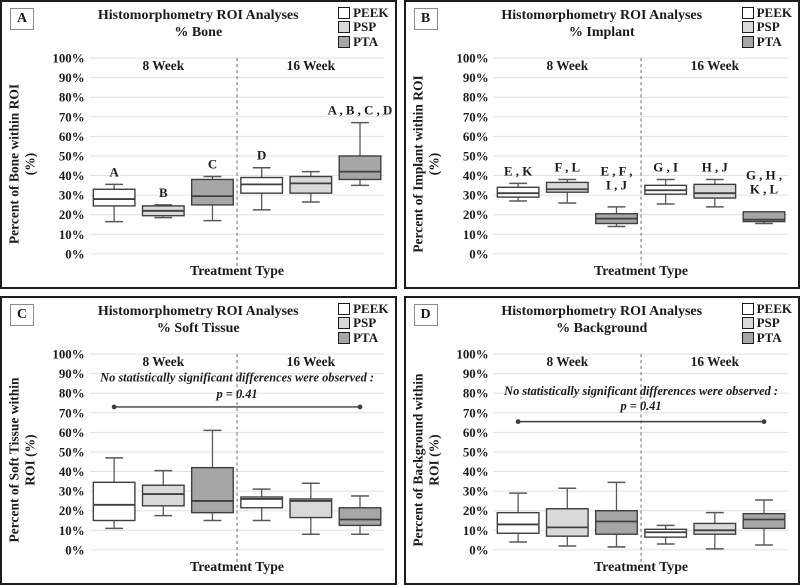  Describe the element at coordinates (29, 163) in the screenshot. I see `y-axis-title-line2: (%)` at that location.